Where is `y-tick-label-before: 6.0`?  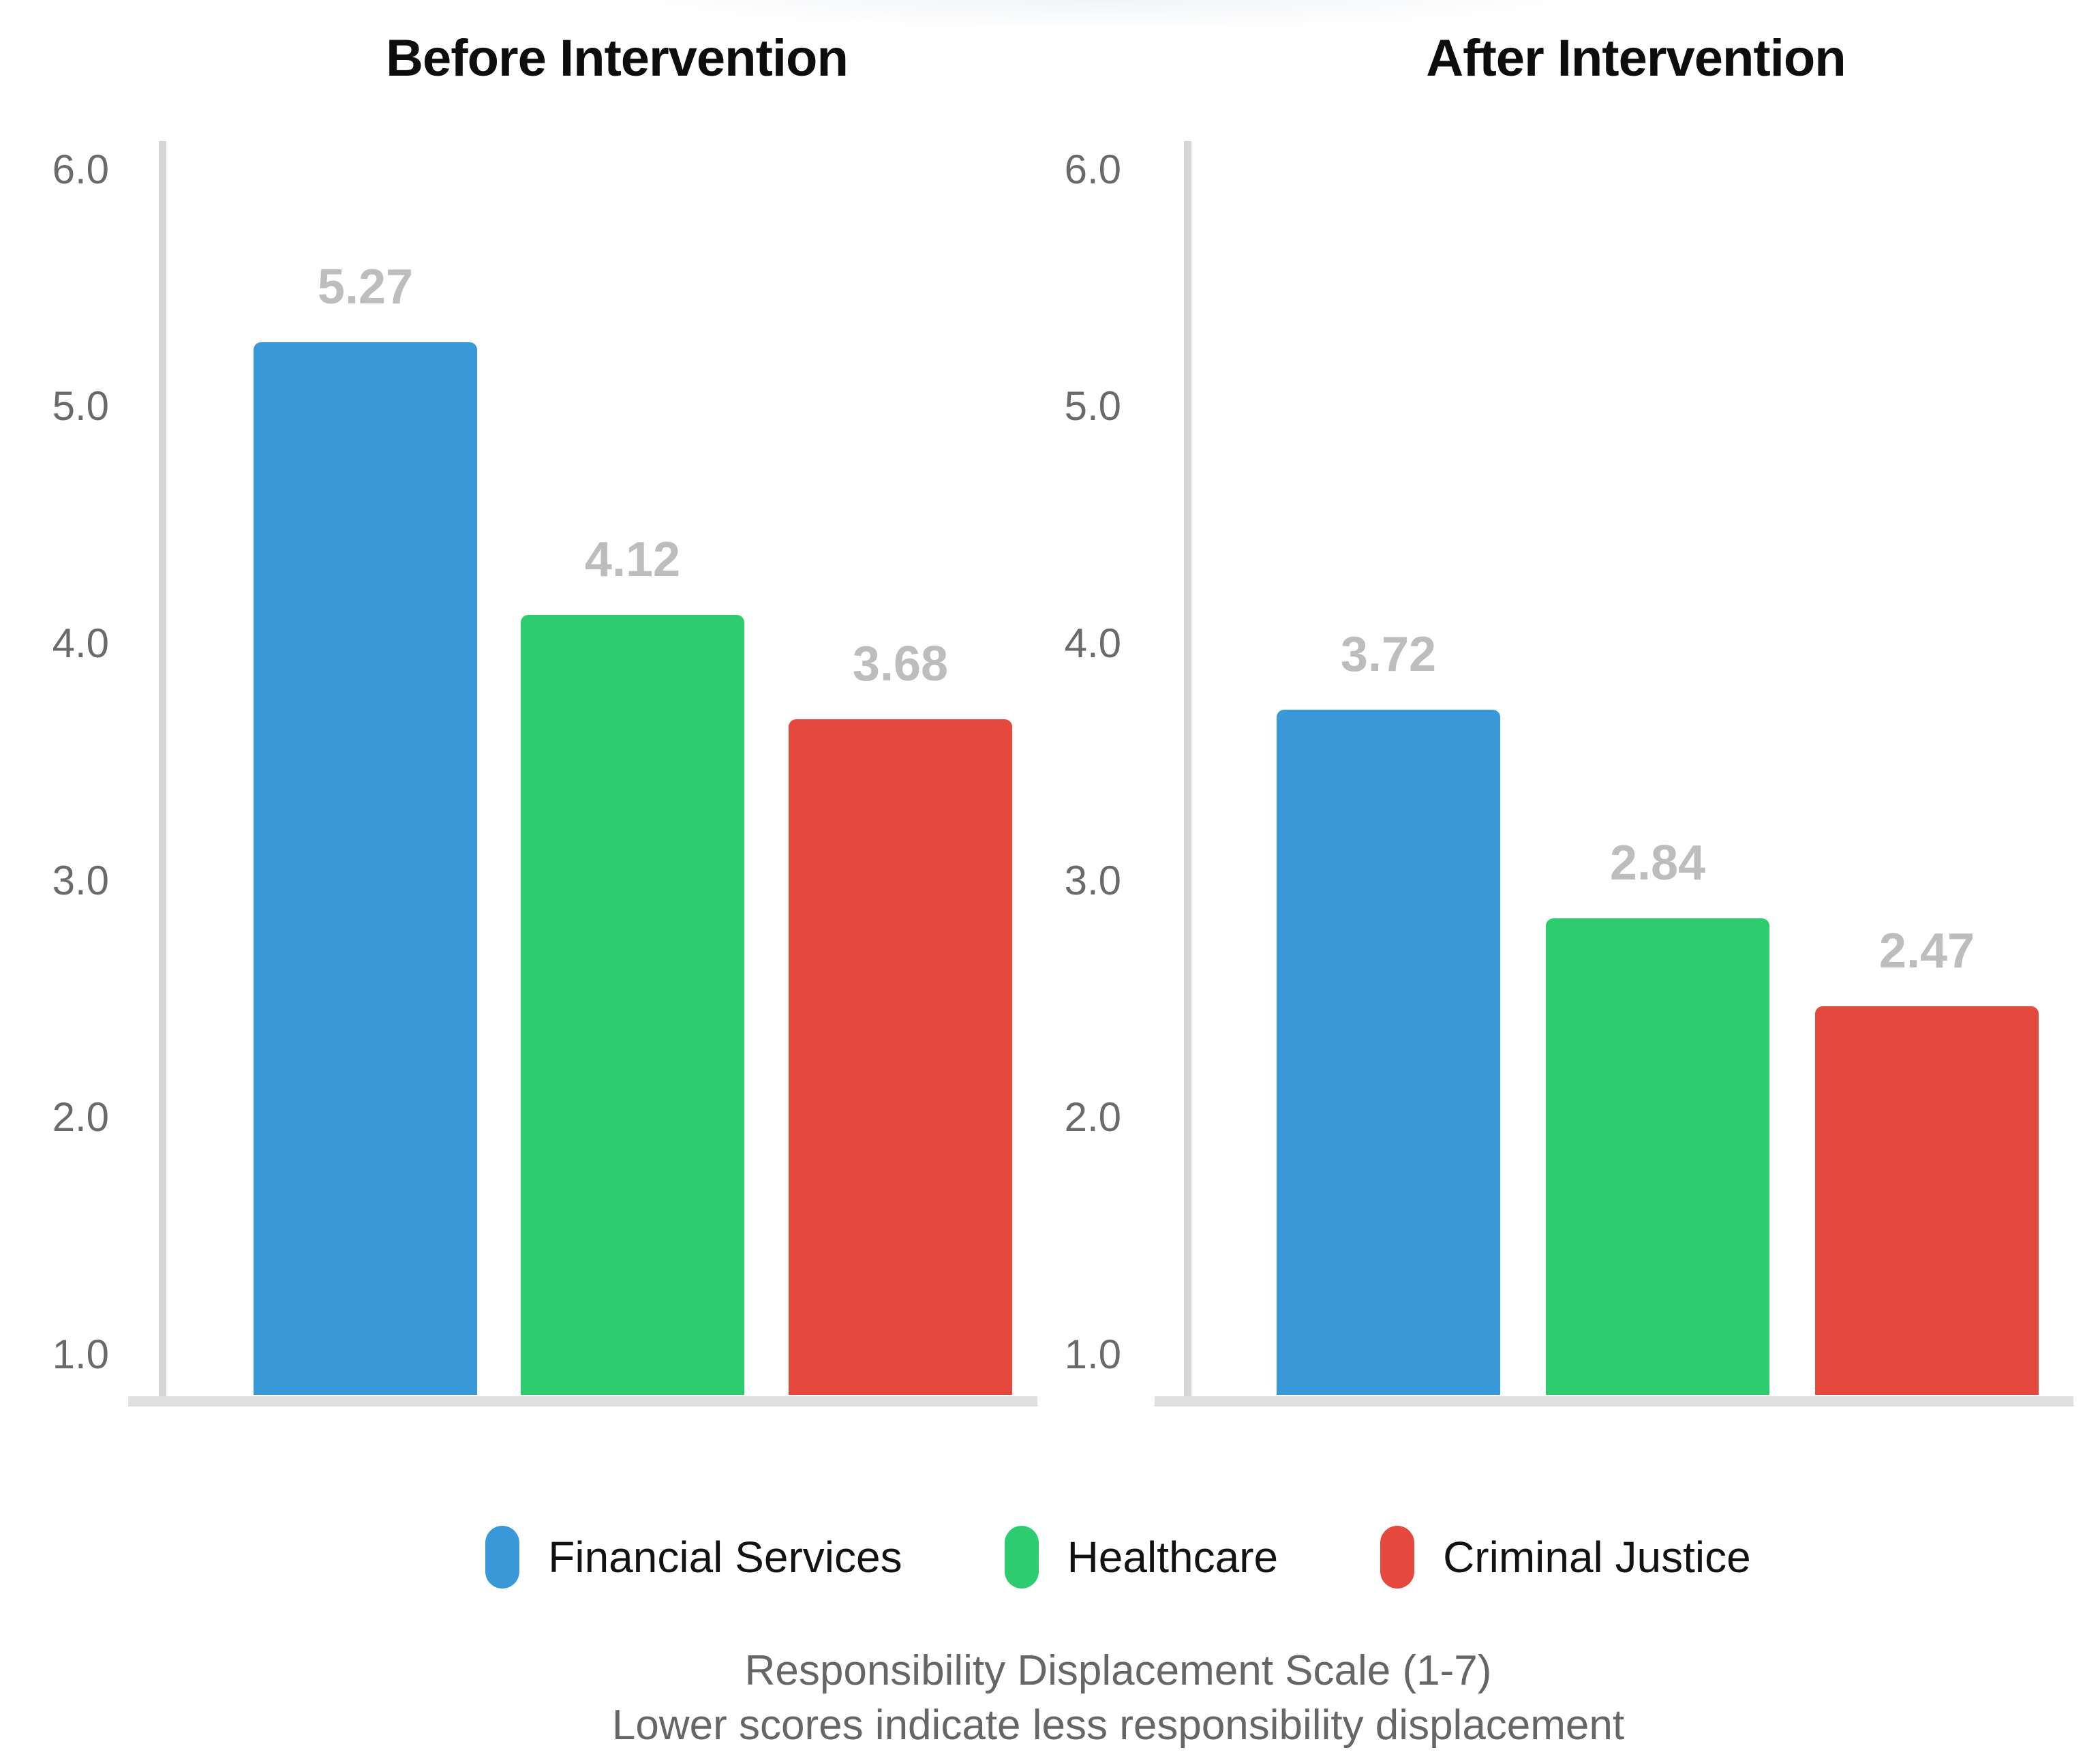 y-tick-label-before: 6.0 is located at coordinates (80, 169).